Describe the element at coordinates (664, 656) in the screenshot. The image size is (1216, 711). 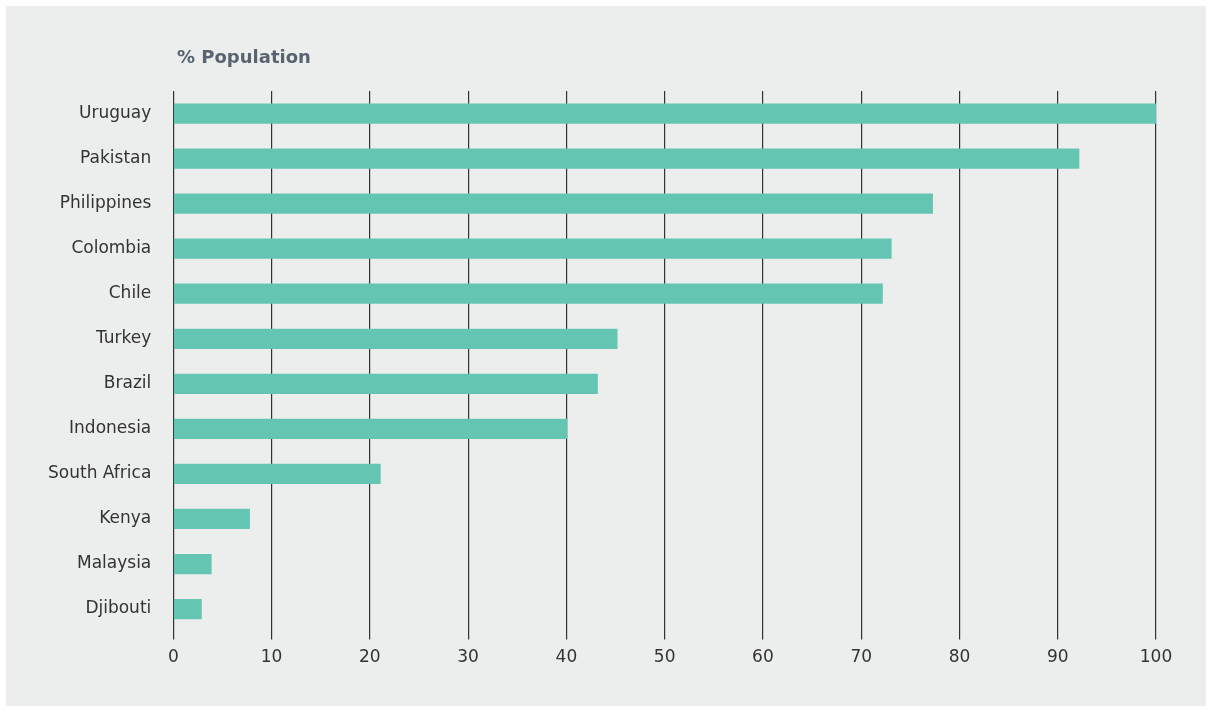
I see `x-tick-label: 50` at that location.